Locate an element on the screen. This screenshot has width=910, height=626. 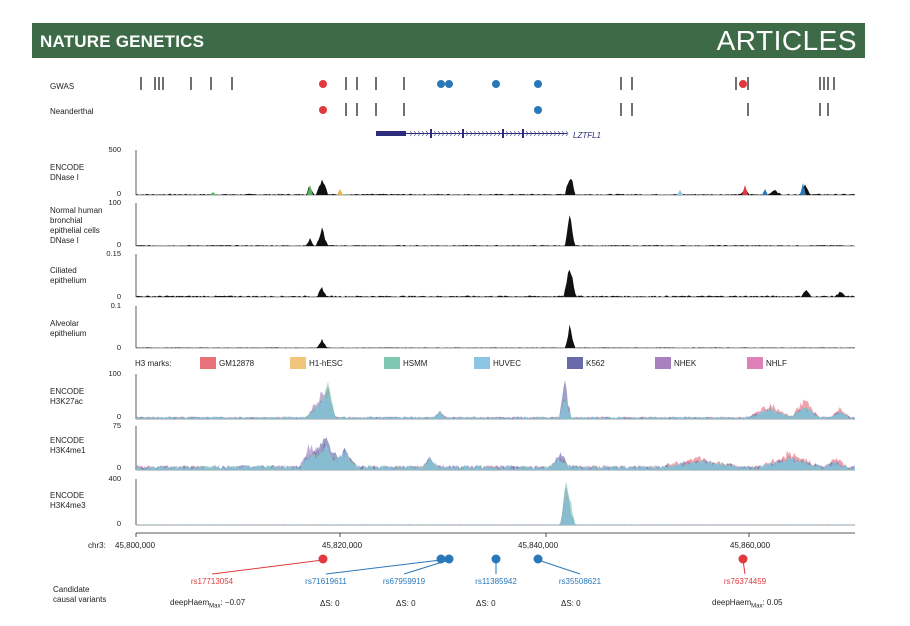
track-label-encode-dnase: ENCODE DNase I is located at coordinates (67, 172).